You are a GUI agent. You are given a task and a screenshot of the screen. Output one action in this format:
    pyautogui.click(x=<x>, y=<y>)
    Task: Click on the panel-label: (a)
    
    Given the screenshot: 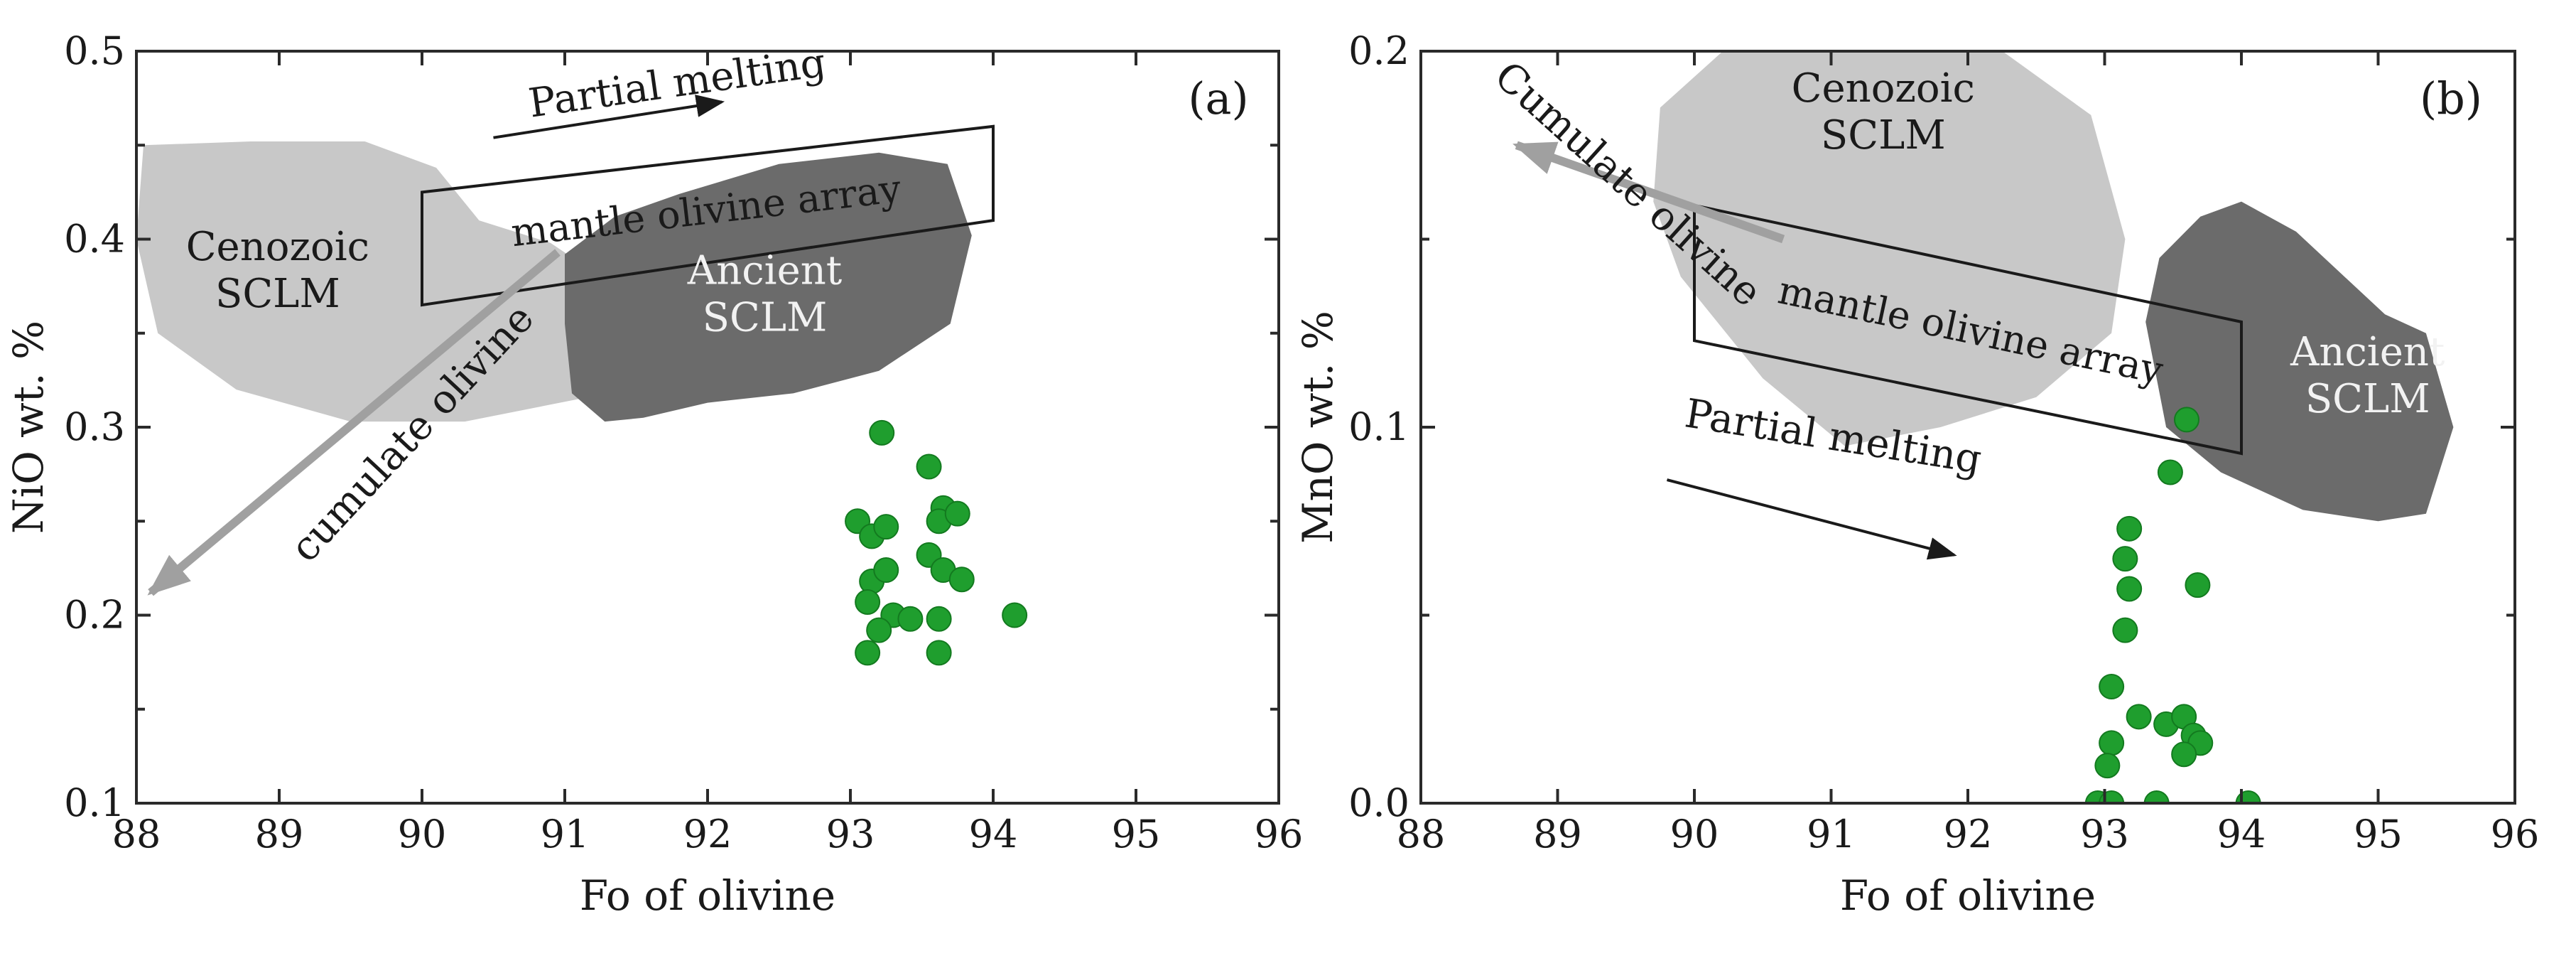 What is the action you would take?
    pyautogui.click(x=1218, y=98)
    